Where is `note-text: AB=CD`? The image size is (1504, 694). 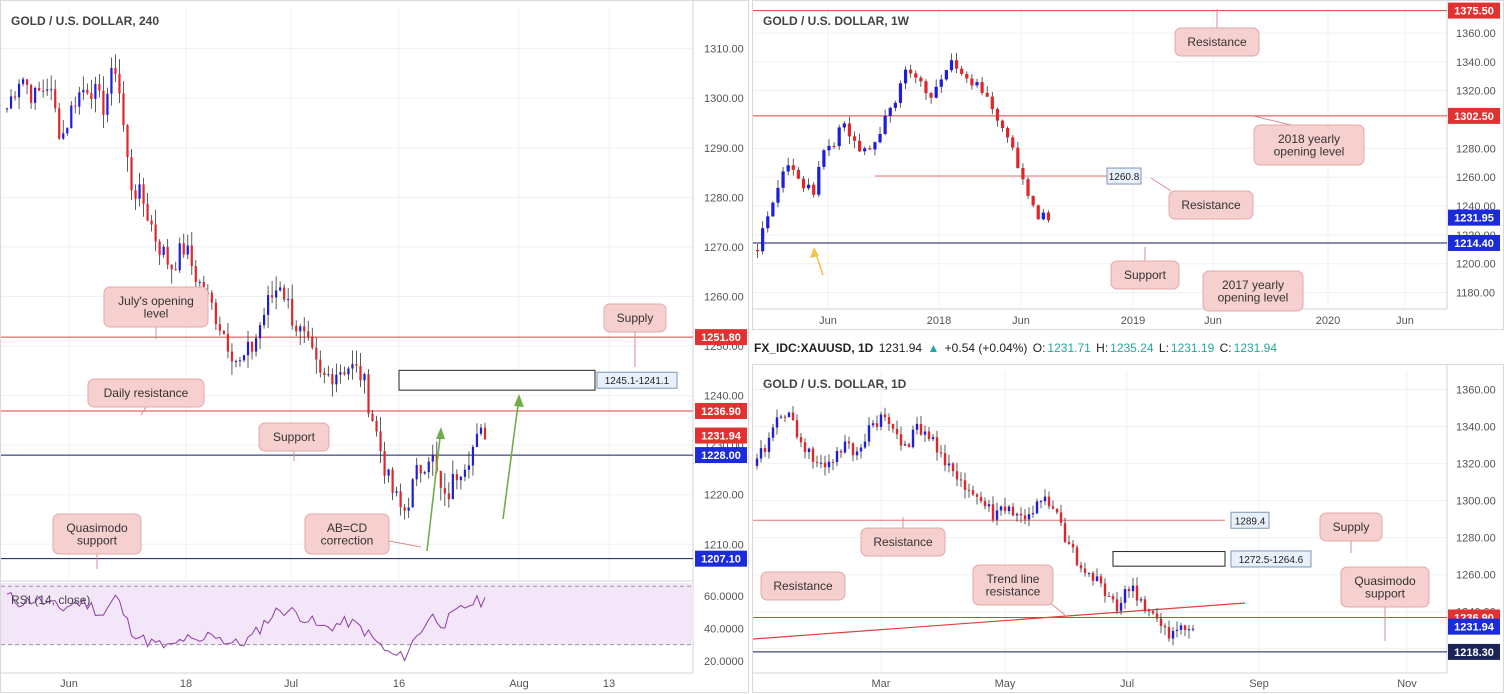
note-text: AB=CD is located at coordinates (347, 528).